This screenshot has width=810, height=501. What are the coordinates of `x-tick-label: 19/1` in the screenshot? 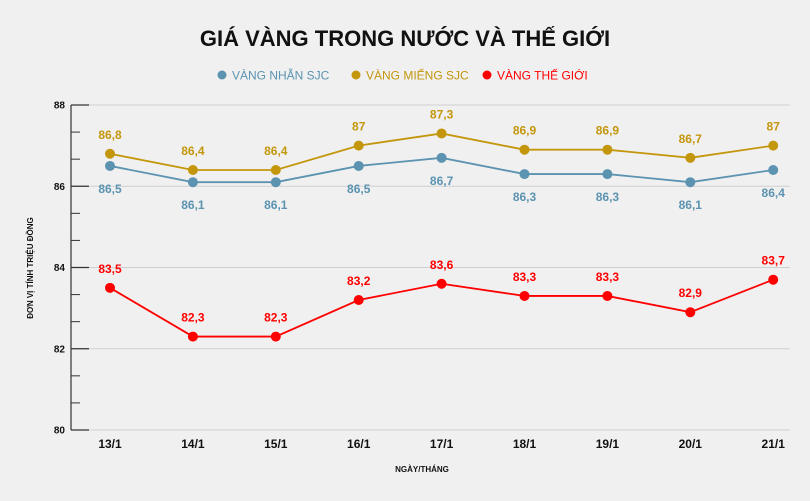 It's located at (608, 444).